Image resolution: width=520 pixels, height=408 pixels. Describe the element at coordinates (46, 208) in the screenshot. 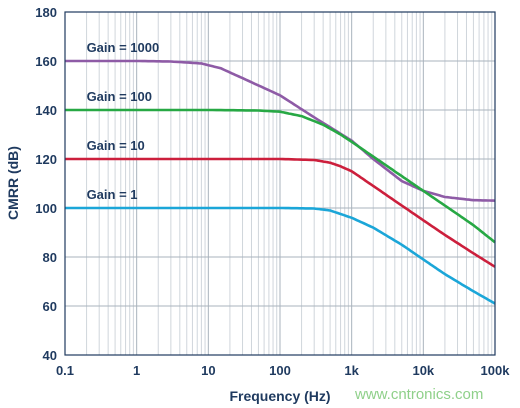

I see `y-tick-label: 100` at that location.